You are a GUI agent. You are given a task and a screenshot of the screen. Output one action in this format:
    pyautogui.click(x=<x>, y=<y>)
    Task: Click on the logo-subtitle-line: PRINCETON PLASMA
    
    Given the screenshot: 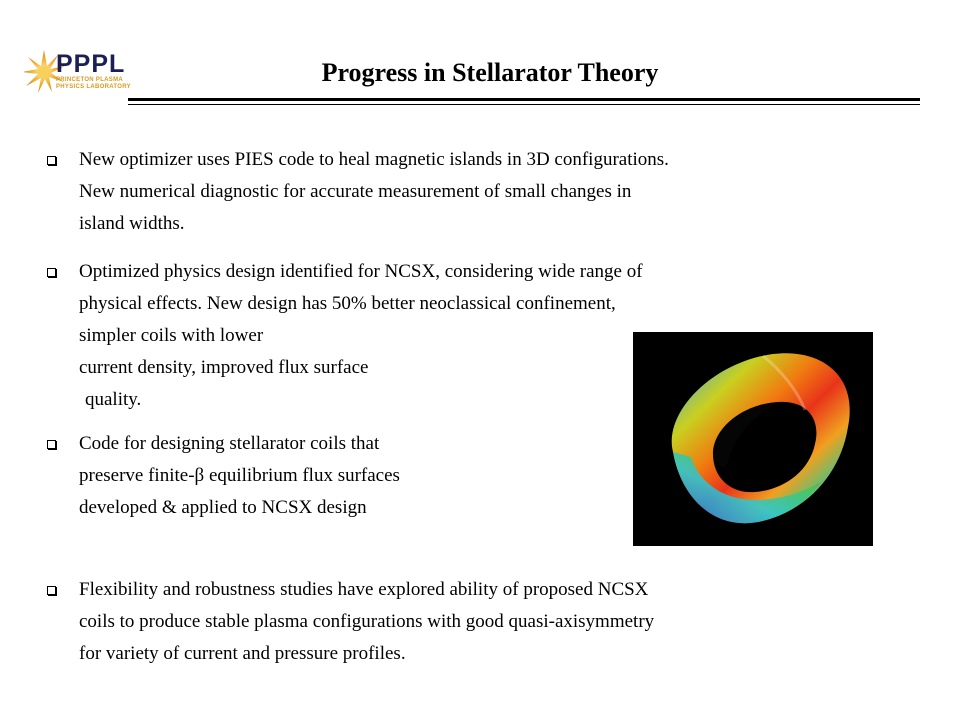 What is the action you would take?
    pyautogui.click(x=90, y=80)
    